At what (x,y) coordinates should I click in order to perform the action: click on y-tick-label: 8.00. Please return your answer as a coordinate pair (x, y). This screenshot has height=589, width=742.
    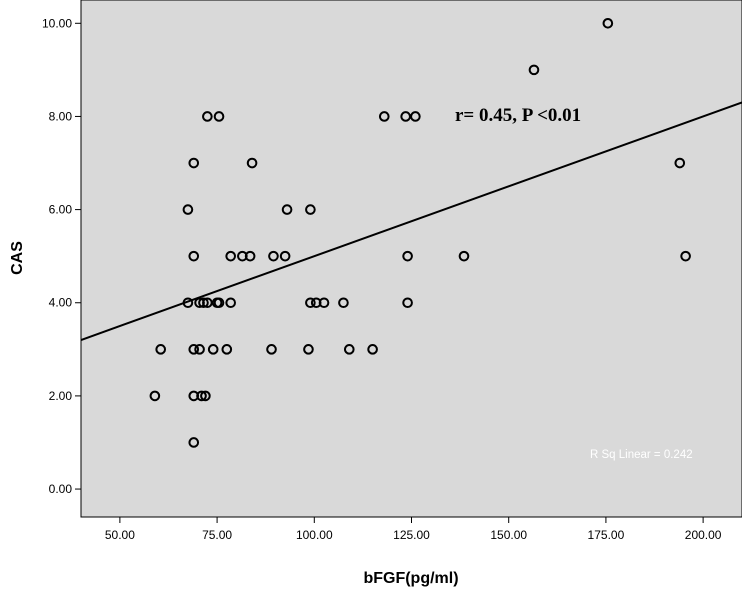
    Looking at the image, I should click on (61, 116).